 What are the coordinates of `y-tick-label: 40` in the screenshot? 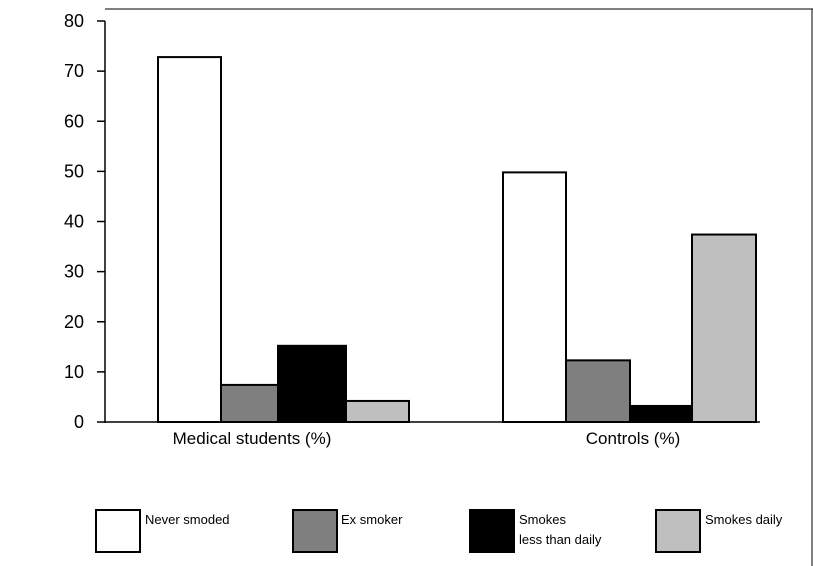 It's located at (74, 222).